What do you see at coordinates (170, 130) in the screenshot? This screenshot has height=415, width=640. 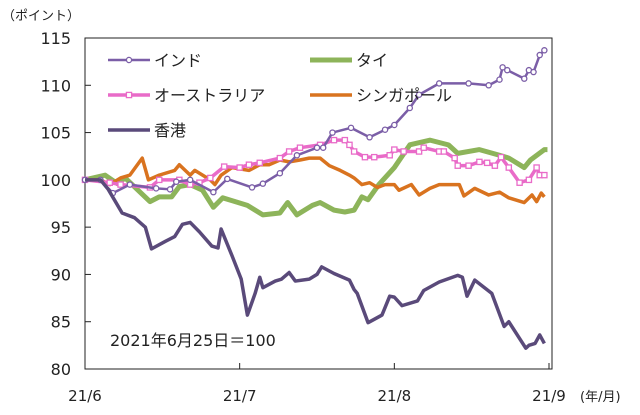 I see `legend-label: 香港` at bounding box center [170, 130].